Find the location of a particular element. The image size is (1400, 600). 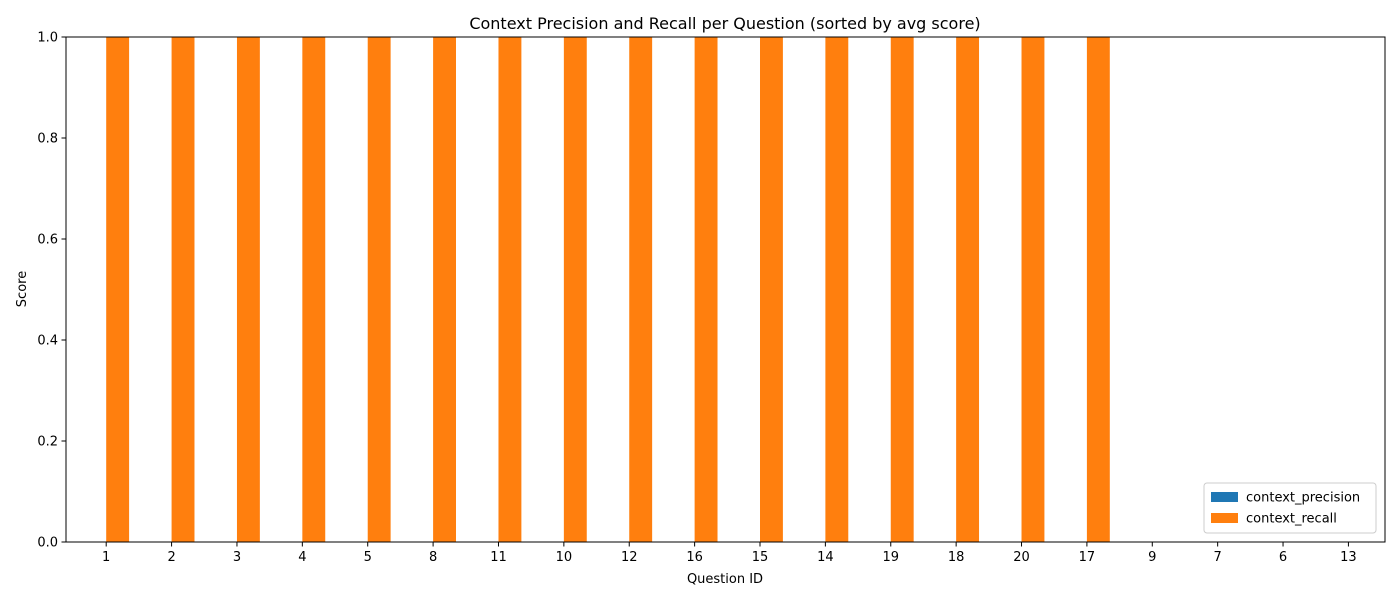

x-tick-label-8: 8 is located at coordinates (433, 557).